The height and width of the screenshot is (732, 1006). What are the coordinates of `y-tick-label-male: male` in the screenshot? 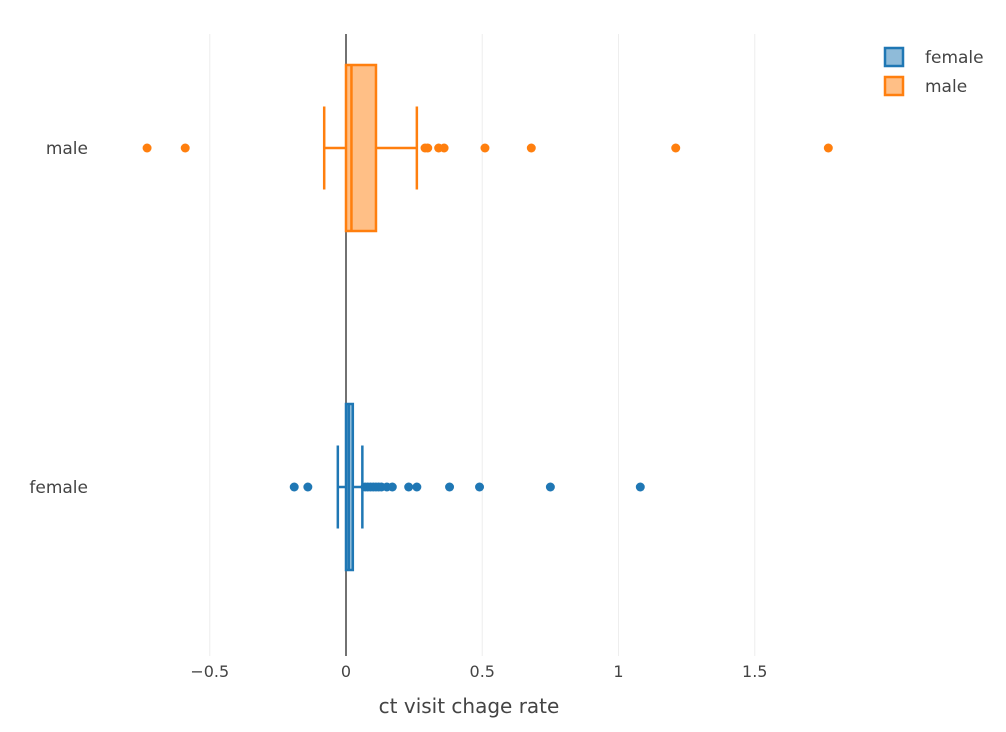 It's located at (67, 149).